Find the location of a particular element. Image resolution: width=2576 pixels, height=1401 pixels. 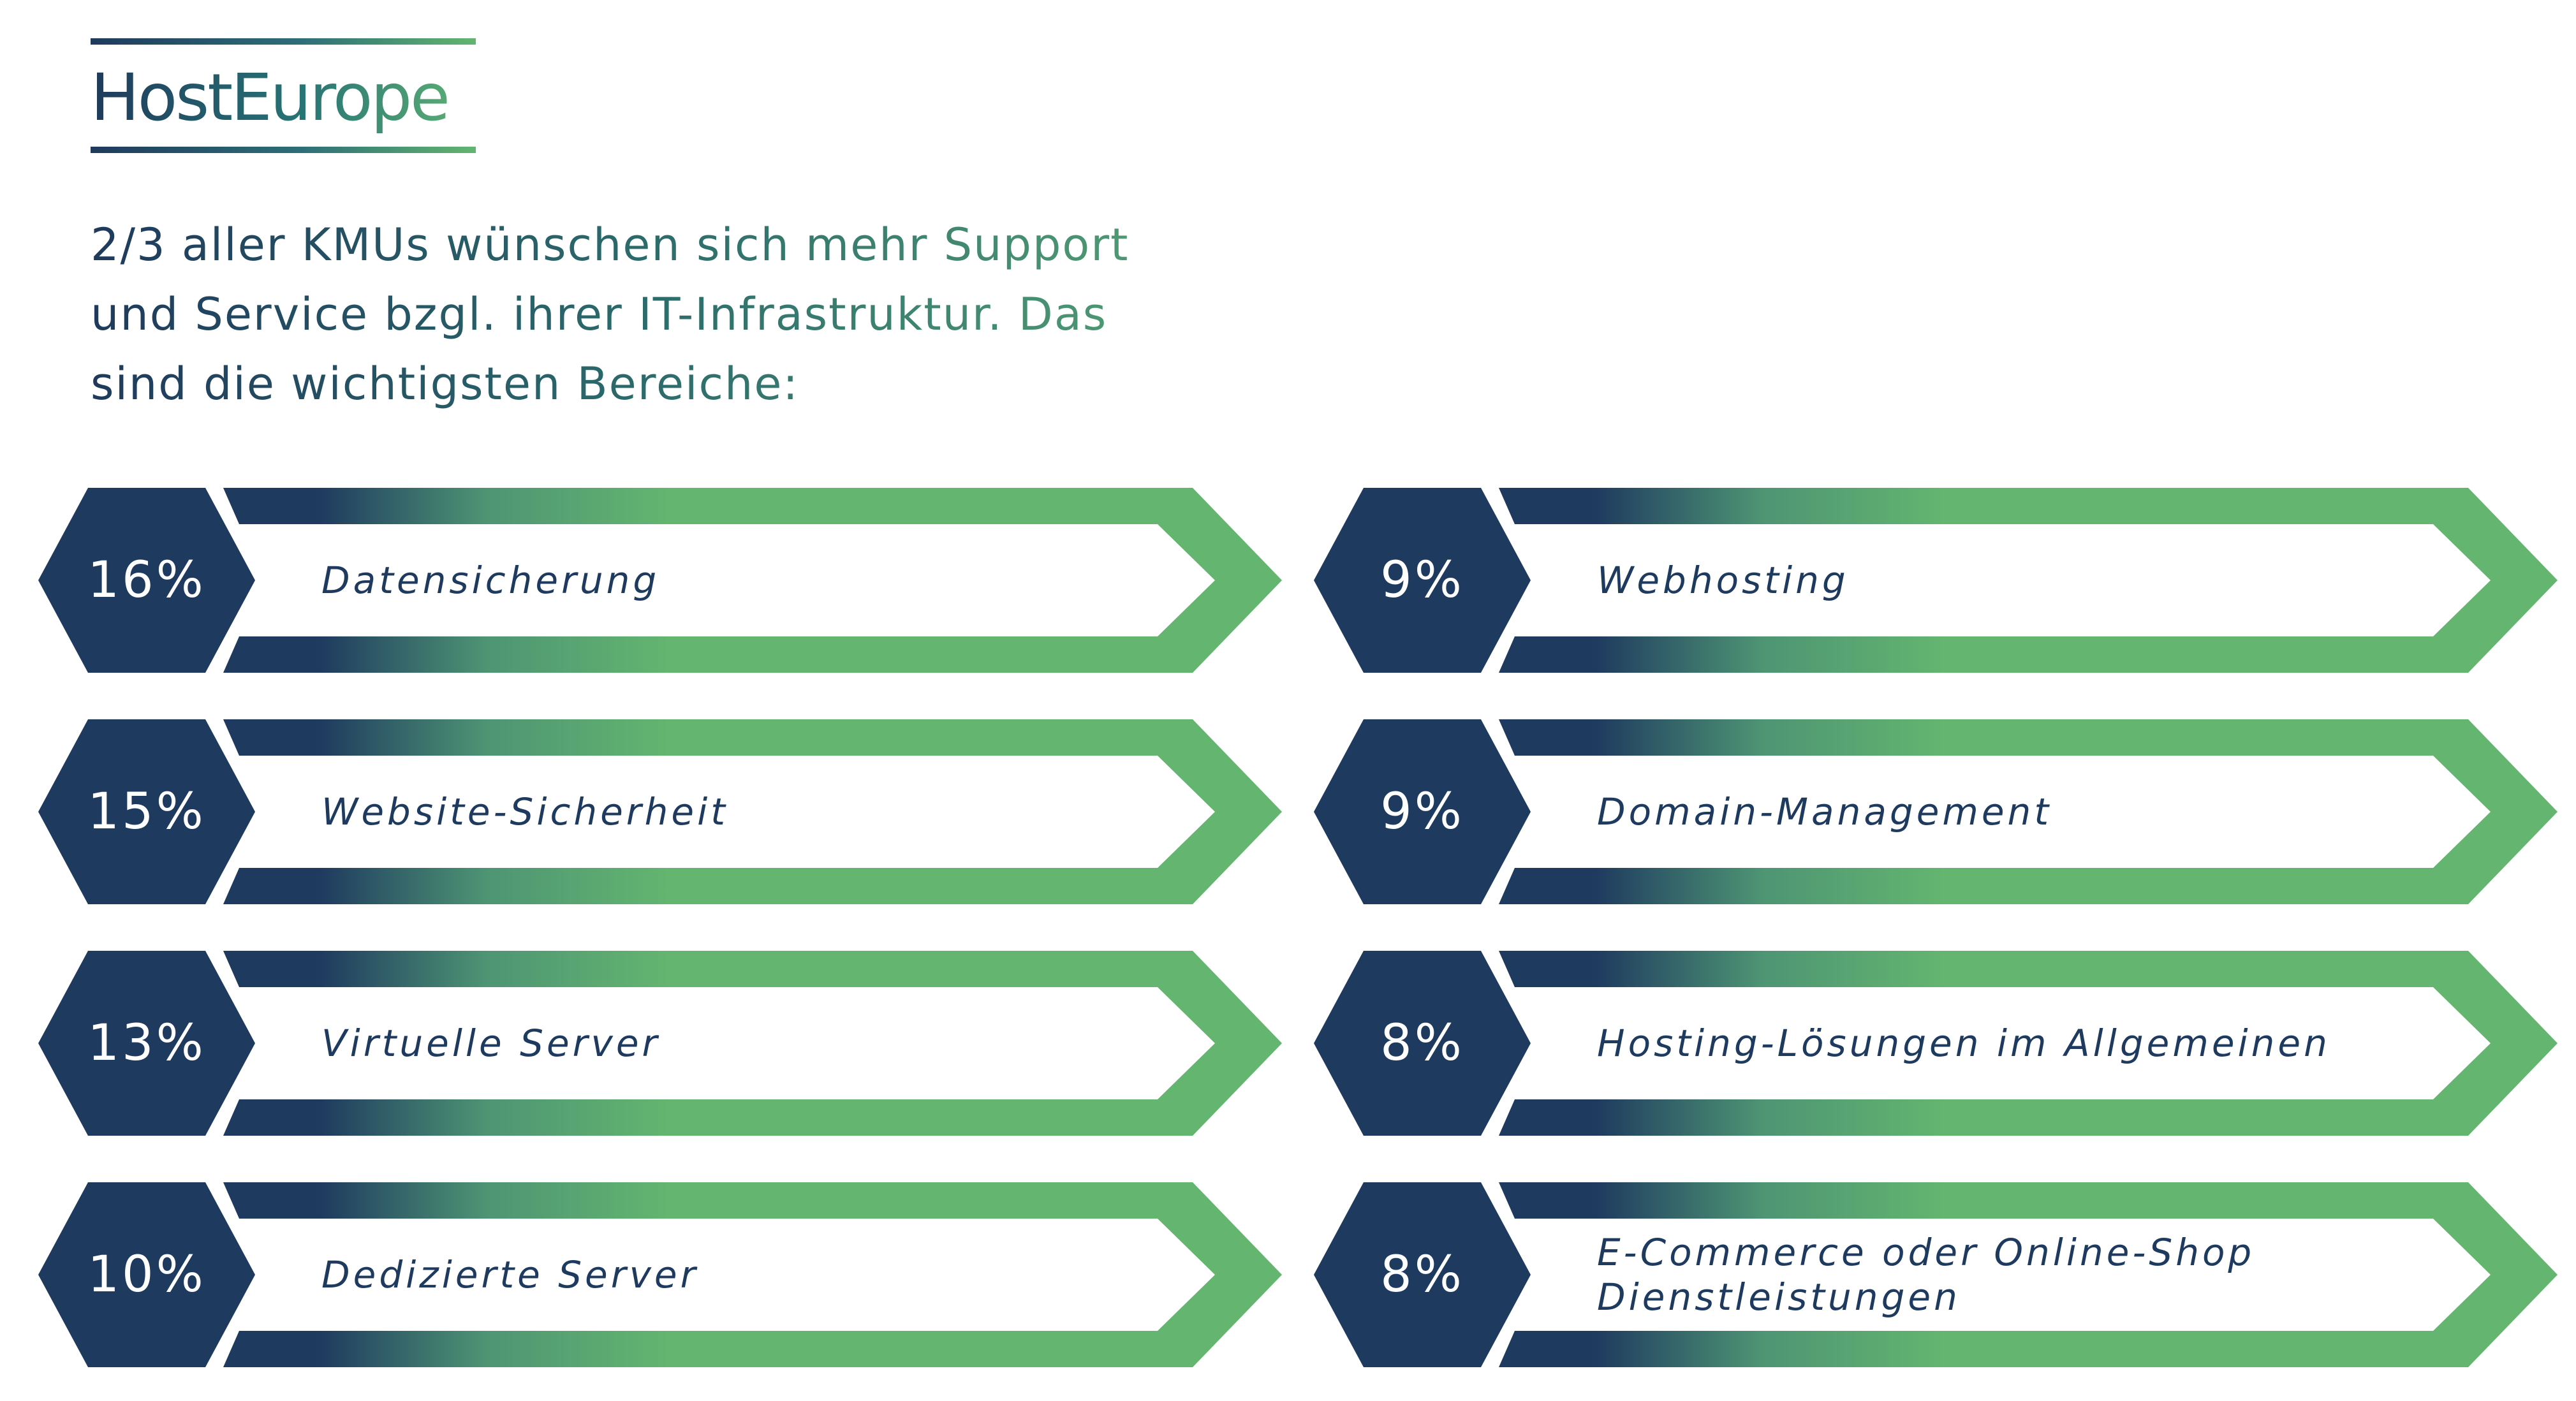

area-item-webhosting: 9% Webhosting is located at coordinates (1939, 580).